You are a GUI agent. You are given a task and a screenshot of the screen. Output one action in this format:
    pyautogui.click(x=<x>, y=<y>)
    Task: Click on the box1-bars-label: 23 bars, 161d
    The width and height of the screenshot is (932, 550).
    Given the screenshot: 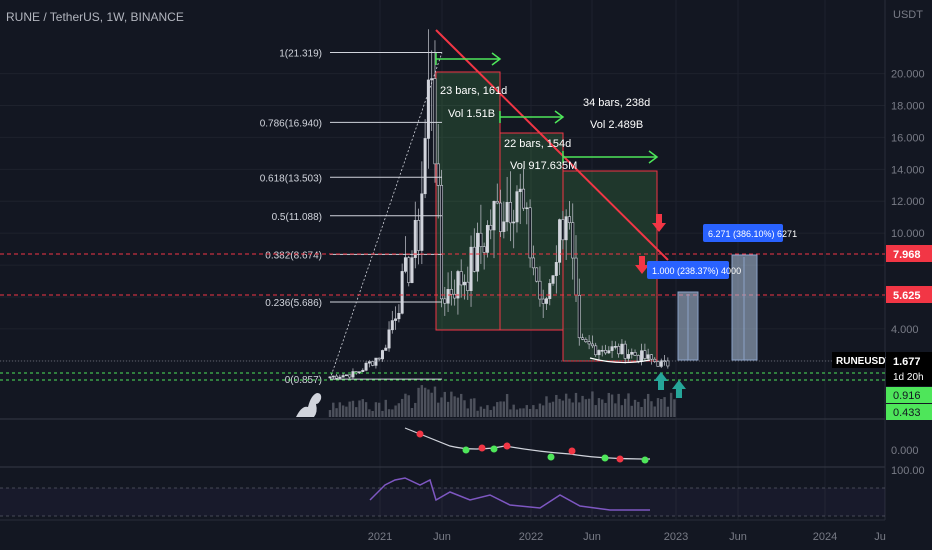 What is the action you would take?
    pyautogui.click(x=473, y=91)
    